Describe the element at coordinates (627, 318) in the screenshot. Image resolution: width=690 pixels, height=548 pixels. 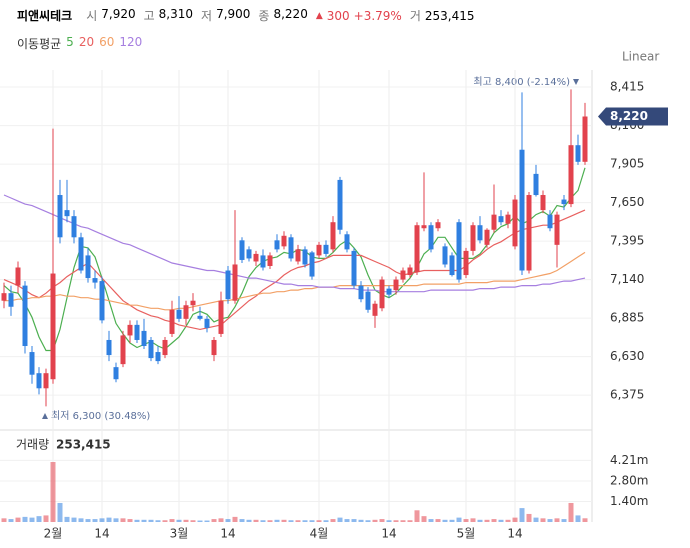
I see `y-tick-label: 6,885` at that location.